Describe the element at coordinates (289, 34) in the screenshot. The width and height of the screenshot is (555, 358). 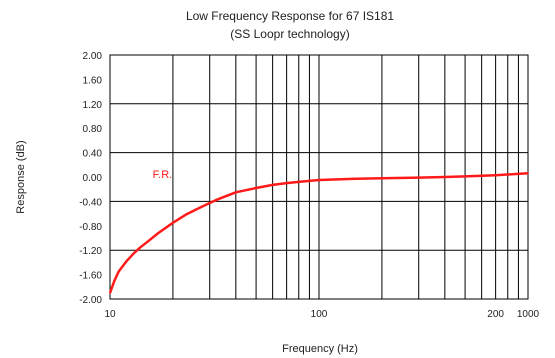
I see `chart-subtitle: (SS Loopr technology)` at that location.